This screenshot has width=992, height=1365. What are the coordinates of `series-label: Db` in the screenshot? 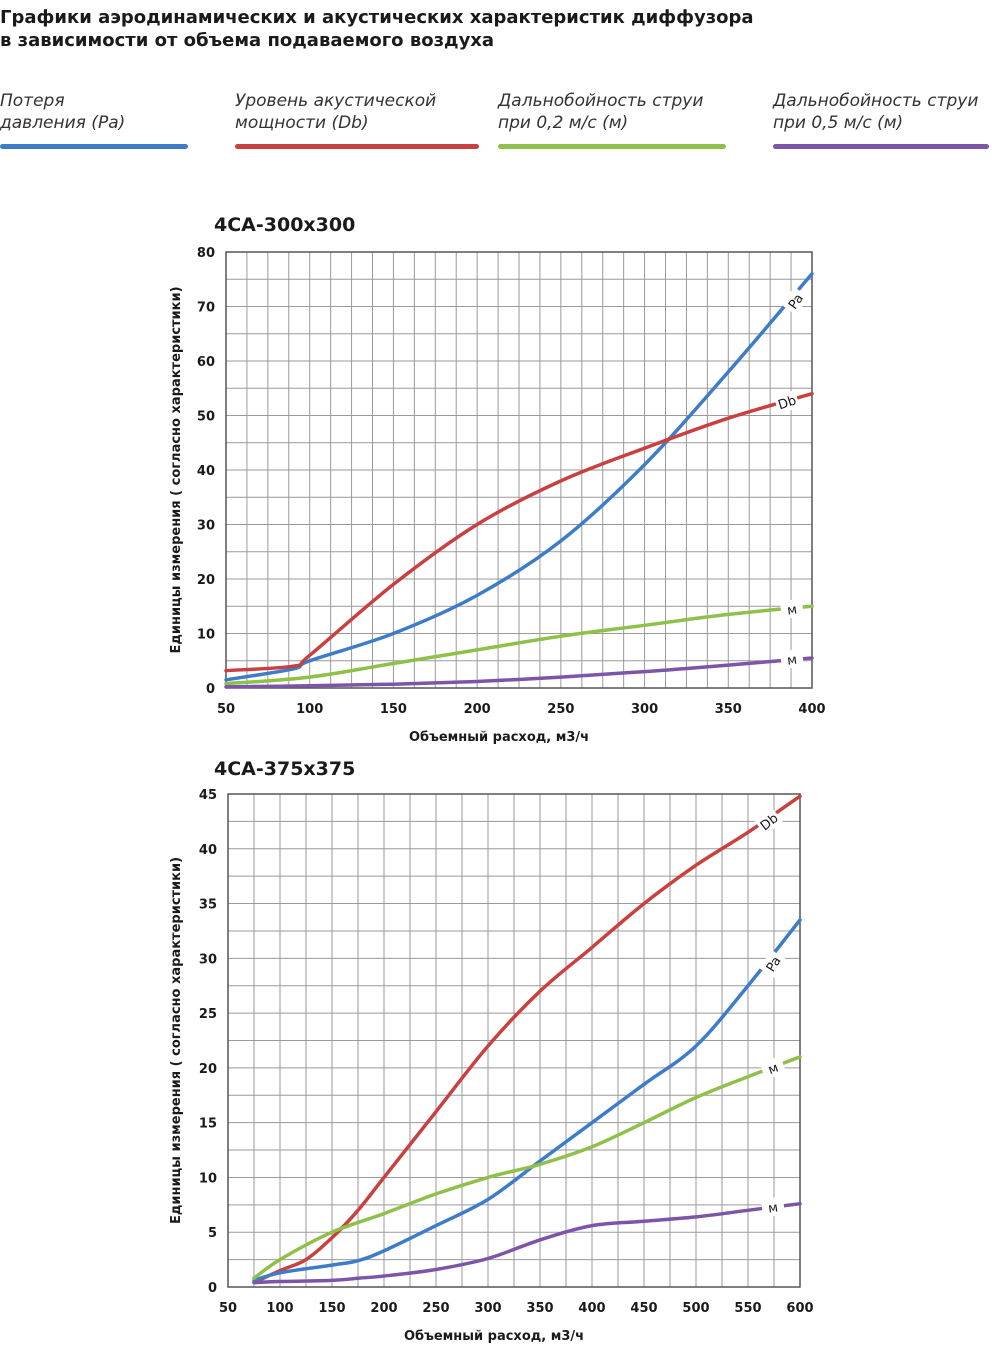 It's located at (787, 403).